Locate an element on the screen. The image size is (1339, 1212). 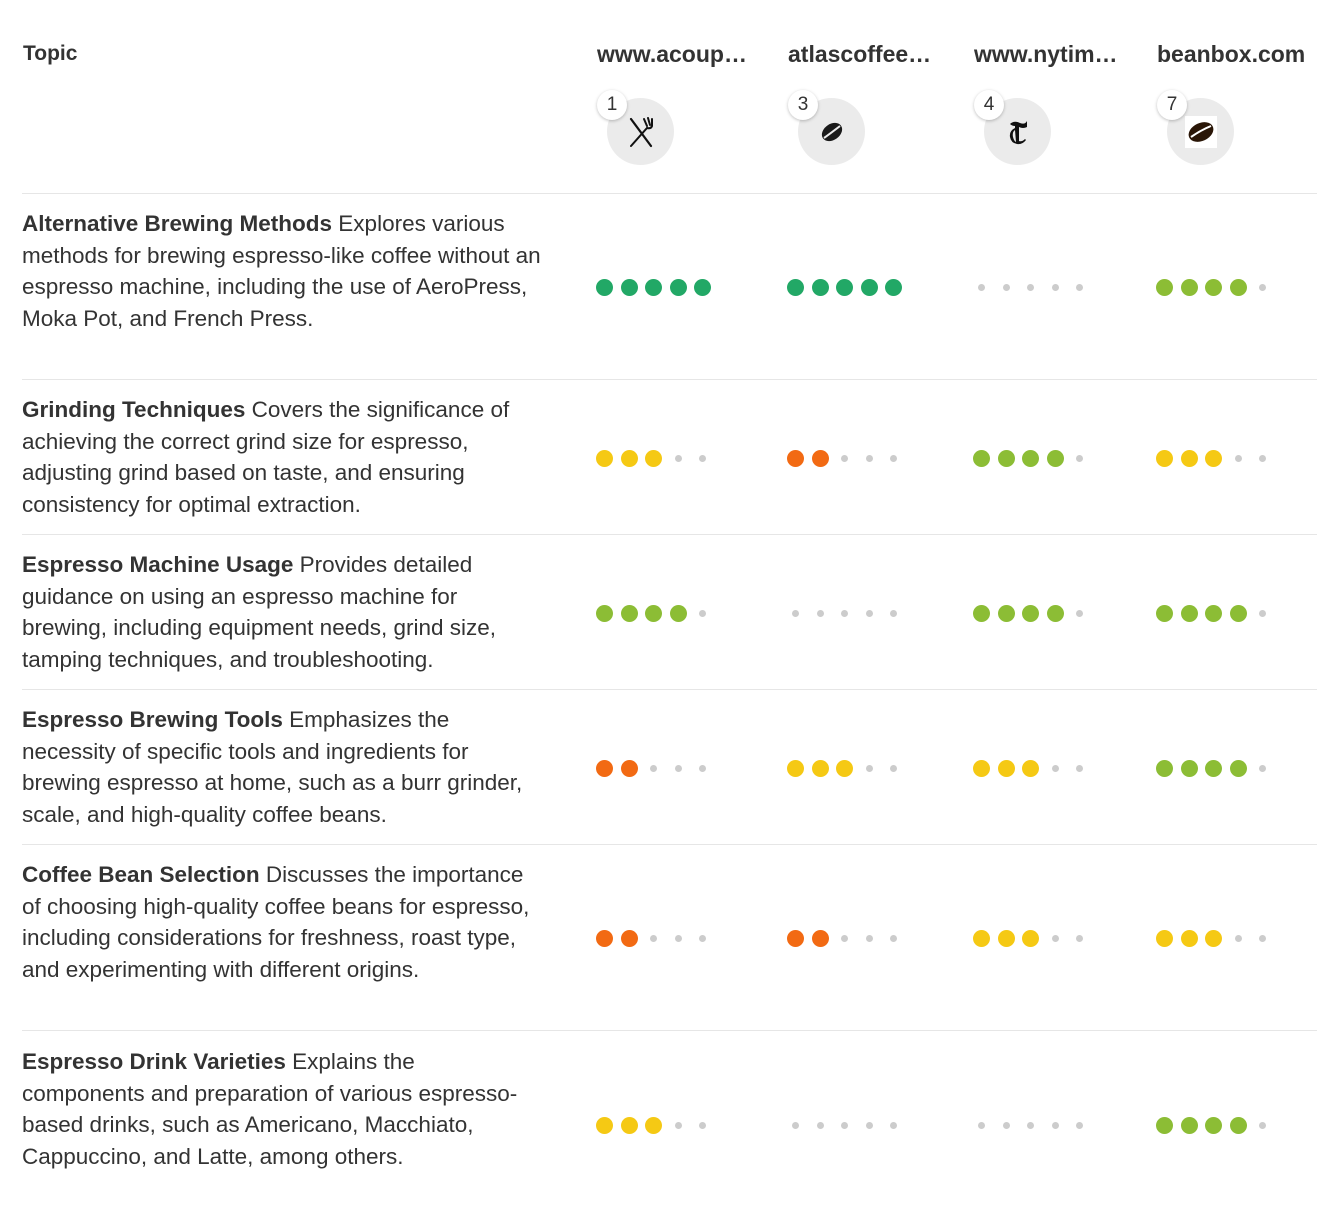
topic-title: Coffee Bean Selection is located at coordinates (141, 874).